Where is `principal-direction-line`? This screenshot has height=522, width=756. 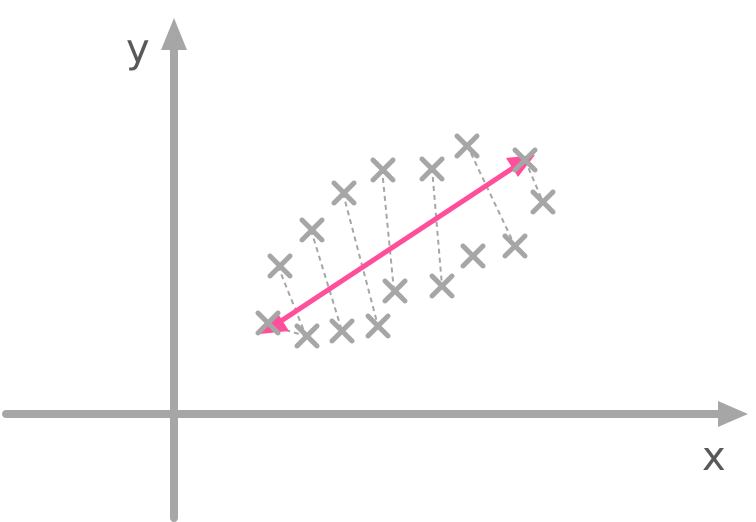
principal-direction-line is located at coordinates (397, 244).